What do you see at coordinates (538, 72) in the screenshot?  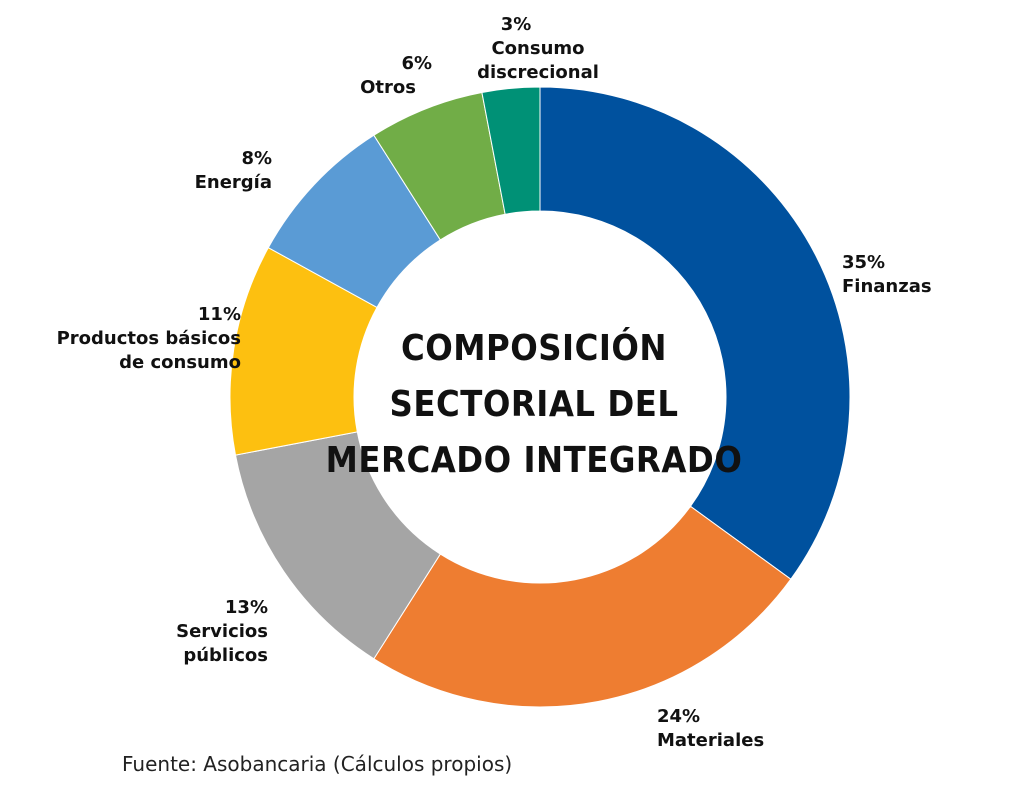 I see `slice-name-consumo-discrecional-line-2: discrecional` at bounding box center [538, 72].